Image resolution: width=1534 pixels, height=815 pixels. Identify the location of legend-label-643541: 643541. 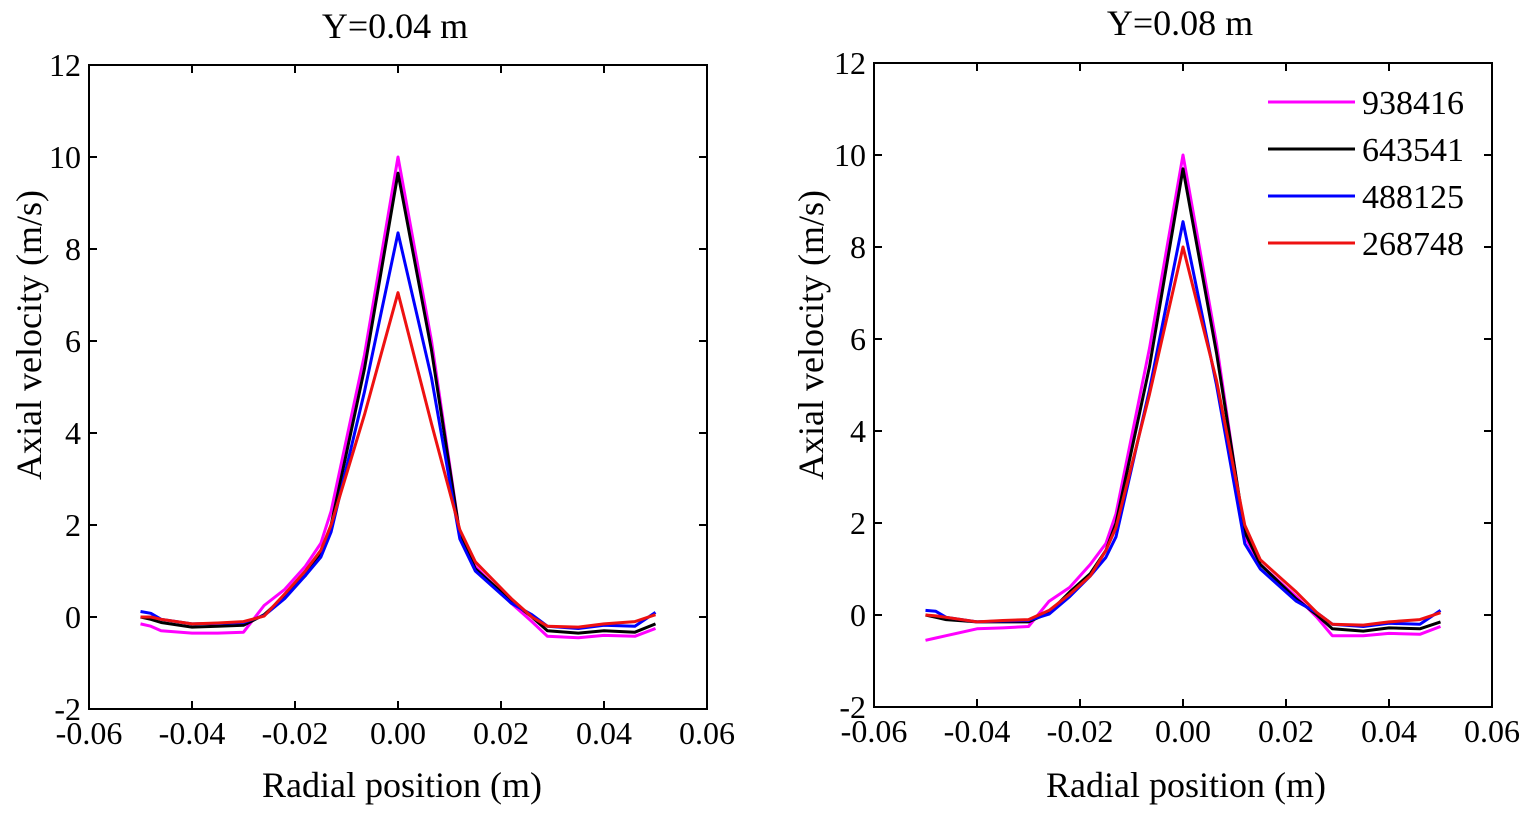
(1413, 150).